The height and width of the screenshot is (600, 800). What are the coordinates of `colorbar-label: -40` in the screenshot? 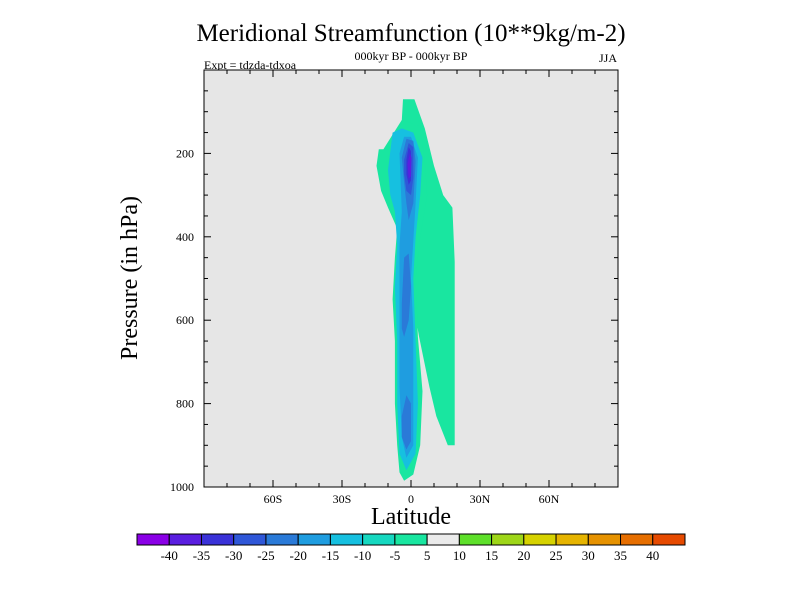 It's located at (169, 555).